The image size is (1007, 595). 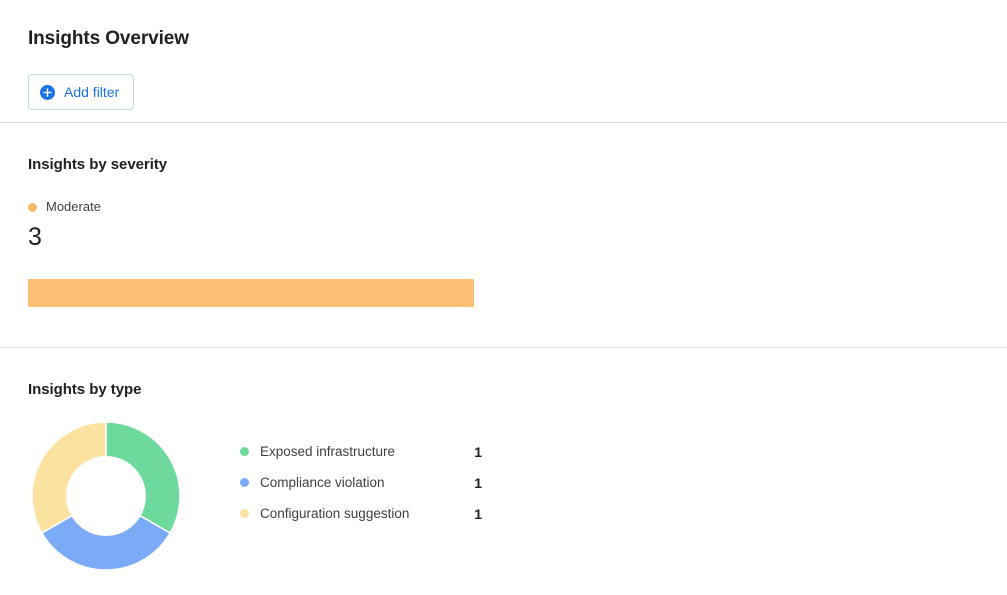 I want to click on insights-type-legend-row: Configuration suggestion 1, so click(x=361, y=513).